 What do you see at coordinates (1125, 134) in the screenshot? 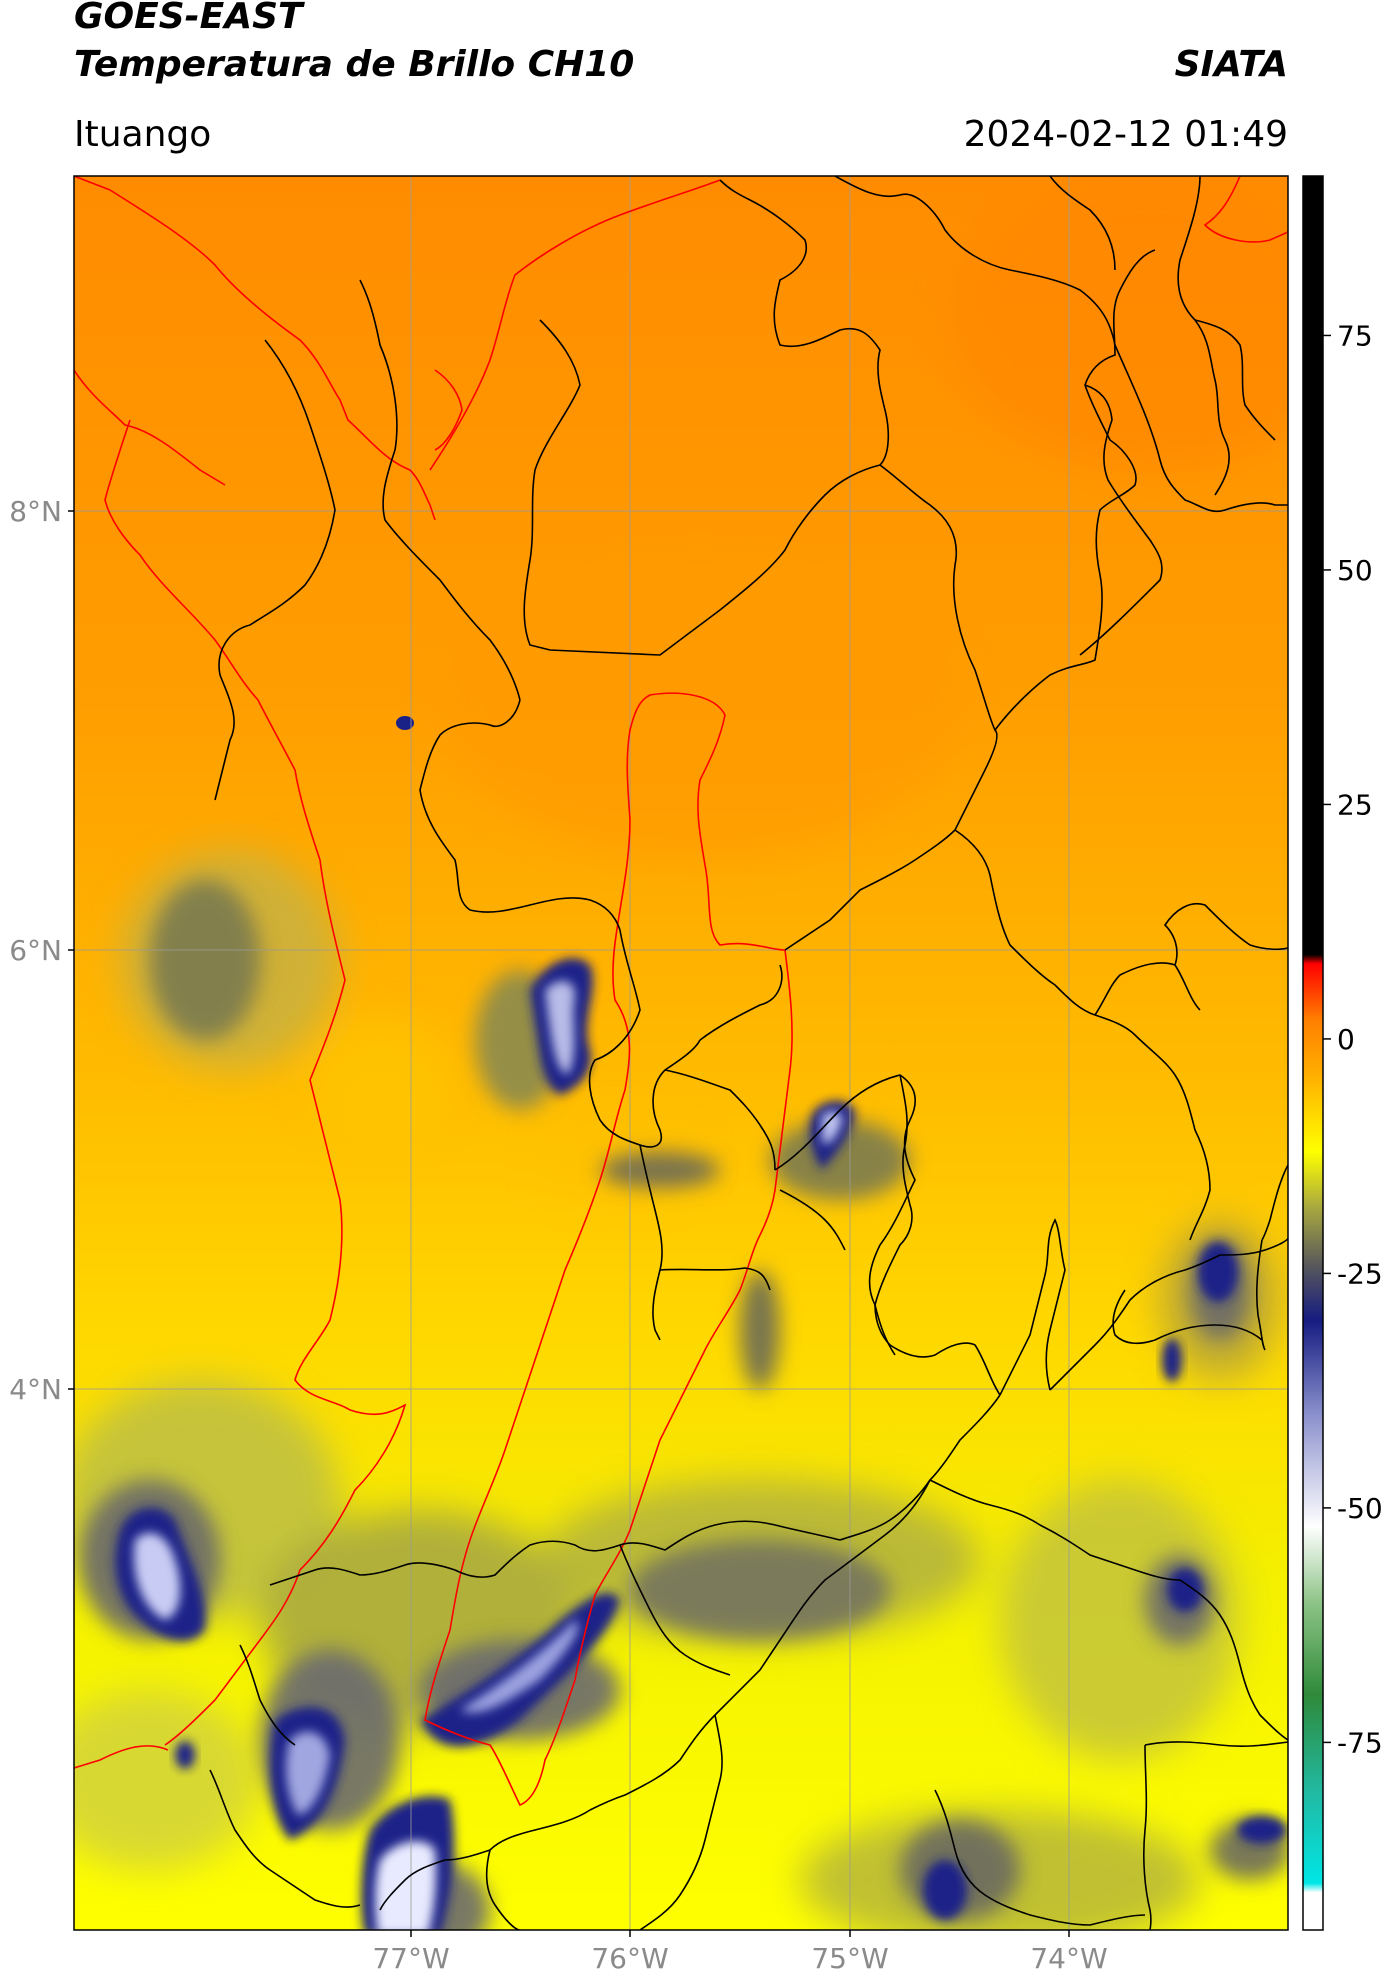
I see `datetime-label: 2024-02-12 01:49` at bounding box center [1125, 134].